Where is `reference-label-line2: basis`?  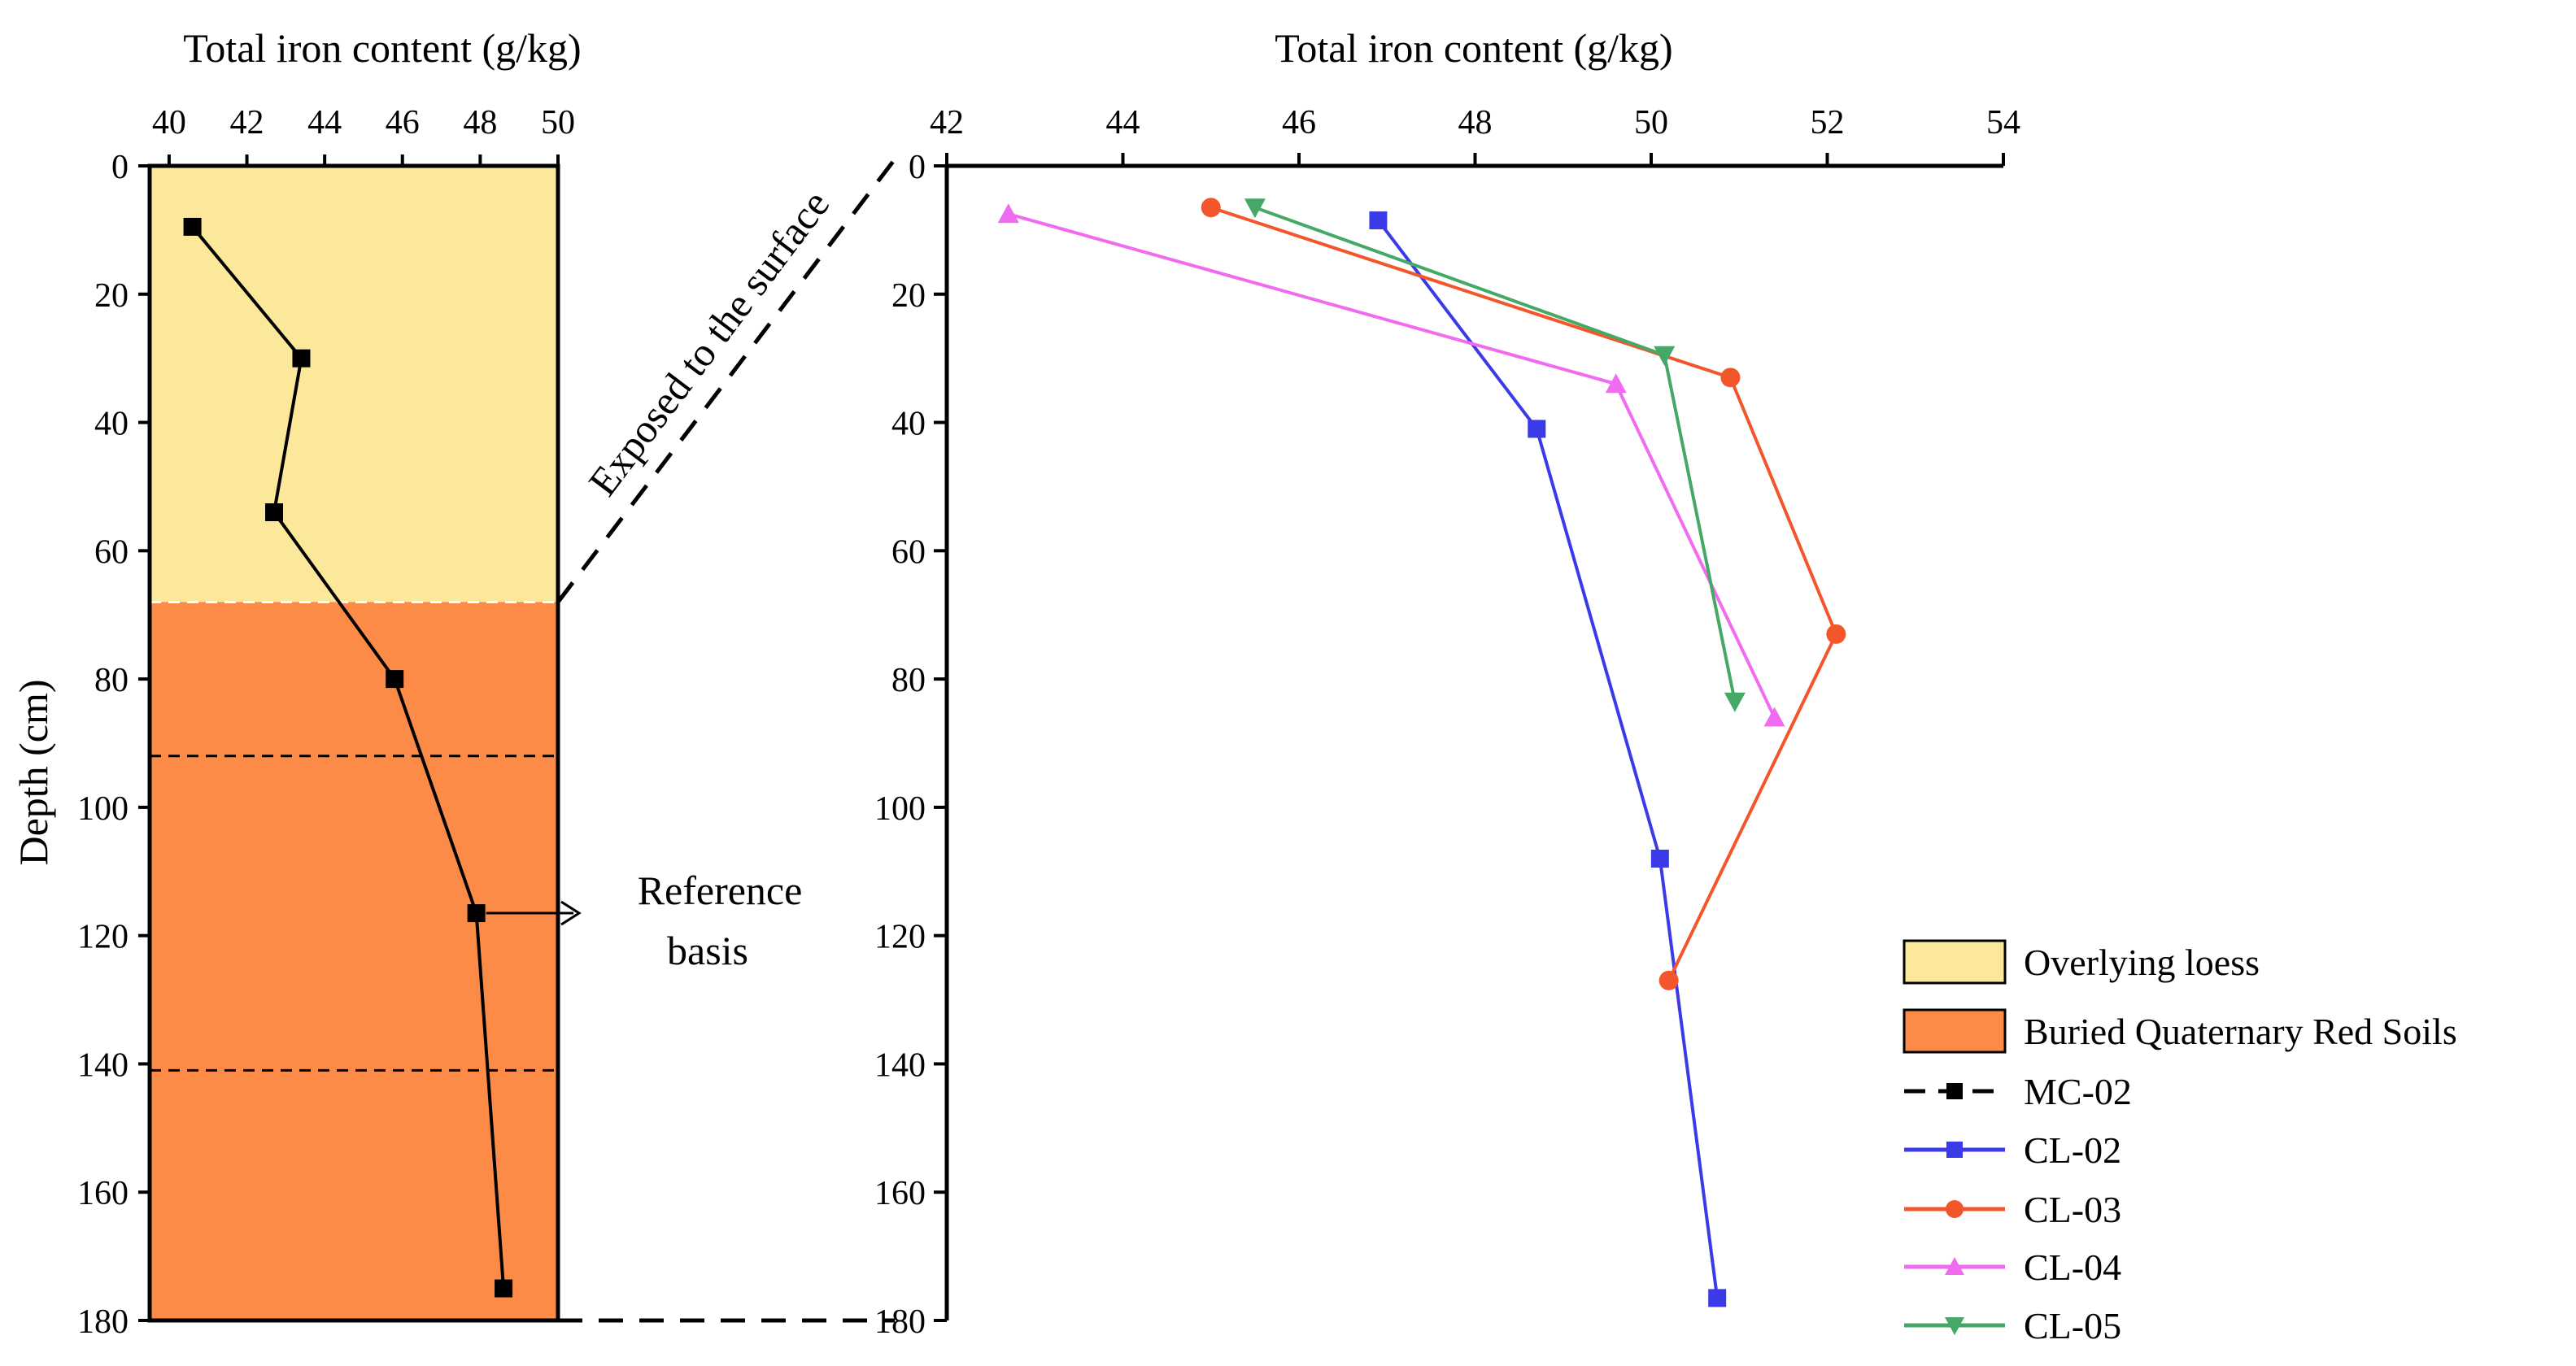
reference-label-line2: basis is located at coordinates (707, 950).